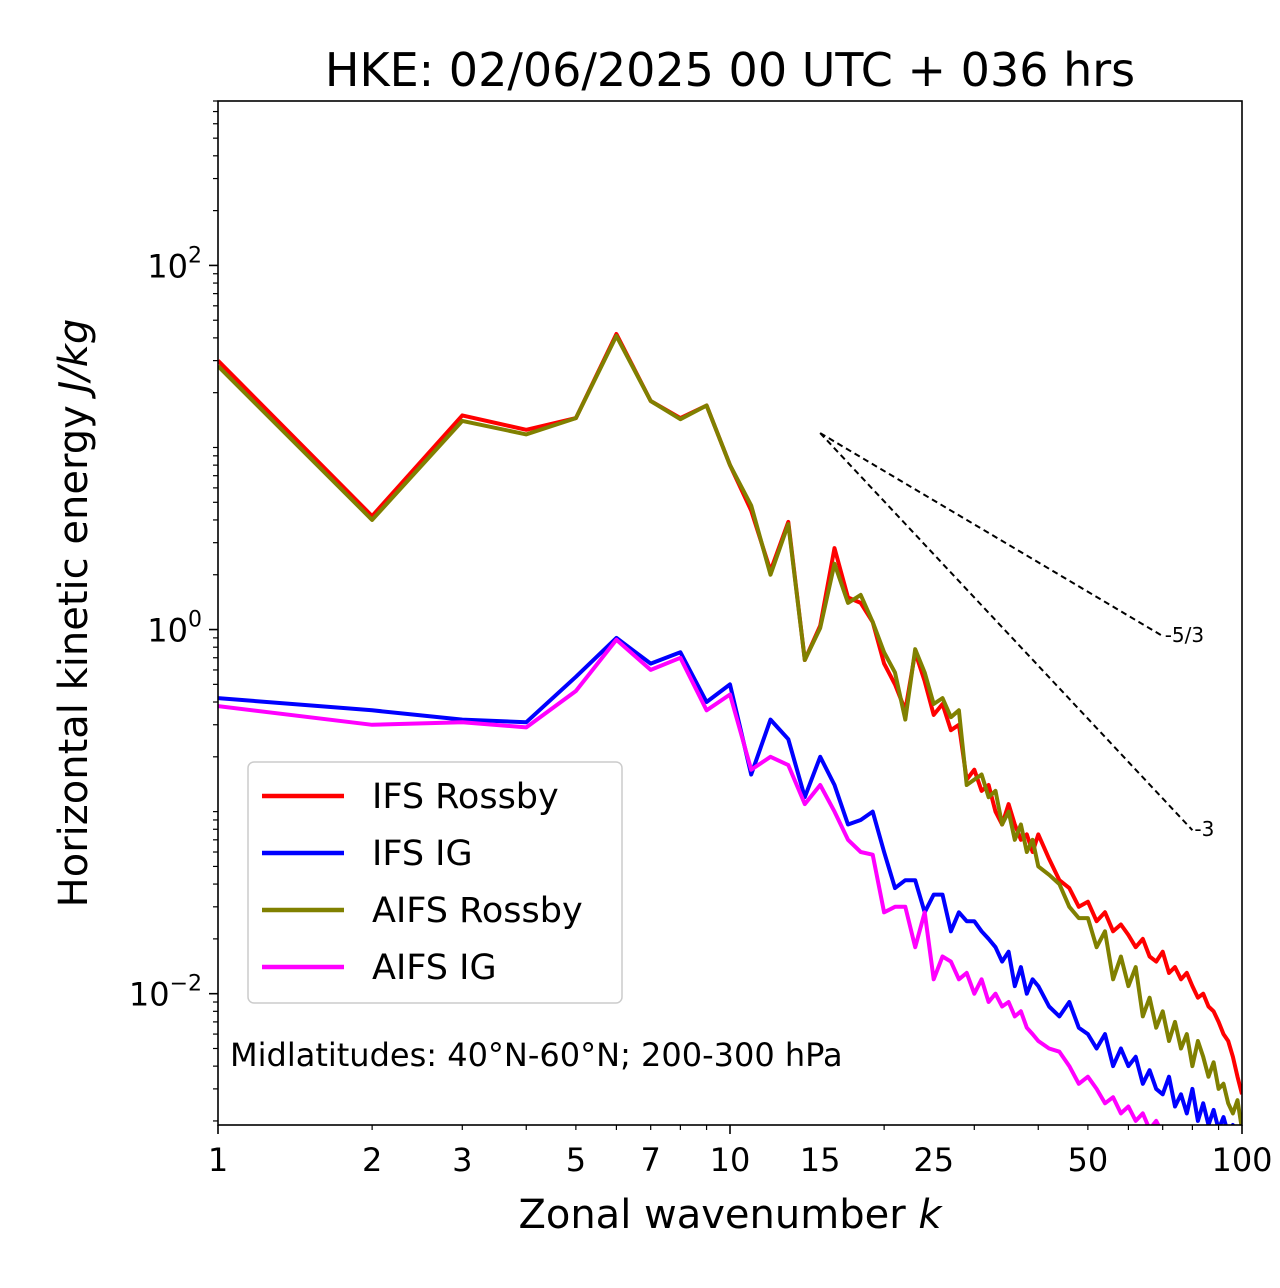  I want to click on y-axis: 10⁻² 10⁰ 10², so click(173, 611).